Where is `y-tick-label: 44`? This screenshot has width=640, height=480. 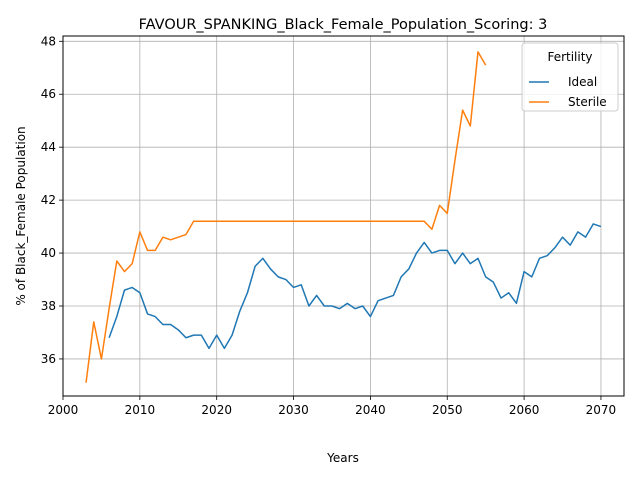
y-tick-label: 44 is located at coordinates (48, 147).